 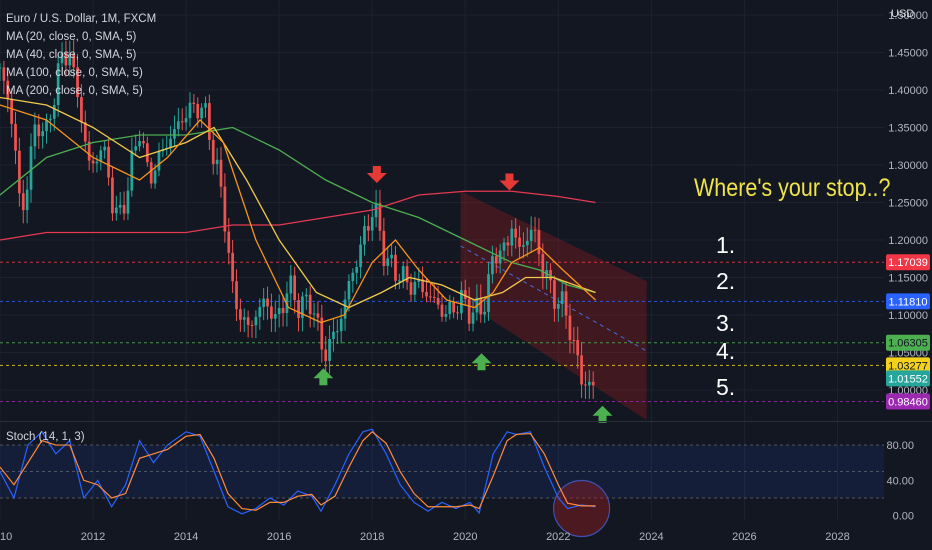 What do you see at coordinates (792, 188) in the screenshot?
I see `annotation-title: Where's your stop..?` at bounding box center [792, 188].